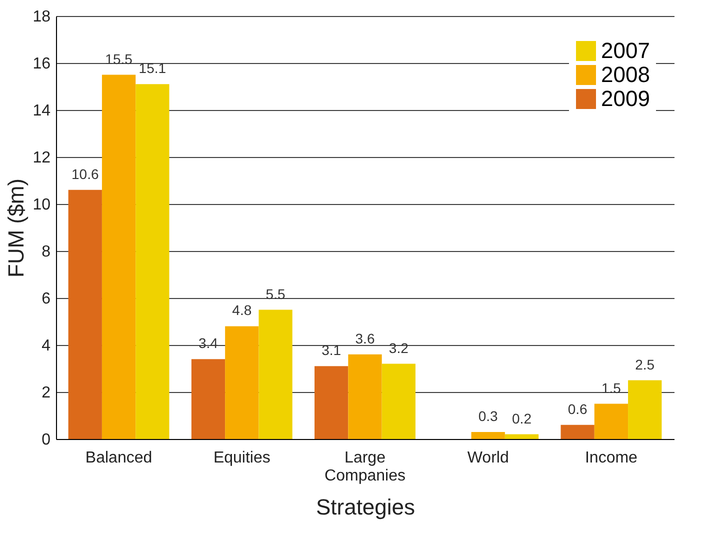 Image resolution: width=704 pixels, height=547 pixels. Describe the element at coordinates (625, 74) in the screenshot. I see `legend-label: 2008` at that location.